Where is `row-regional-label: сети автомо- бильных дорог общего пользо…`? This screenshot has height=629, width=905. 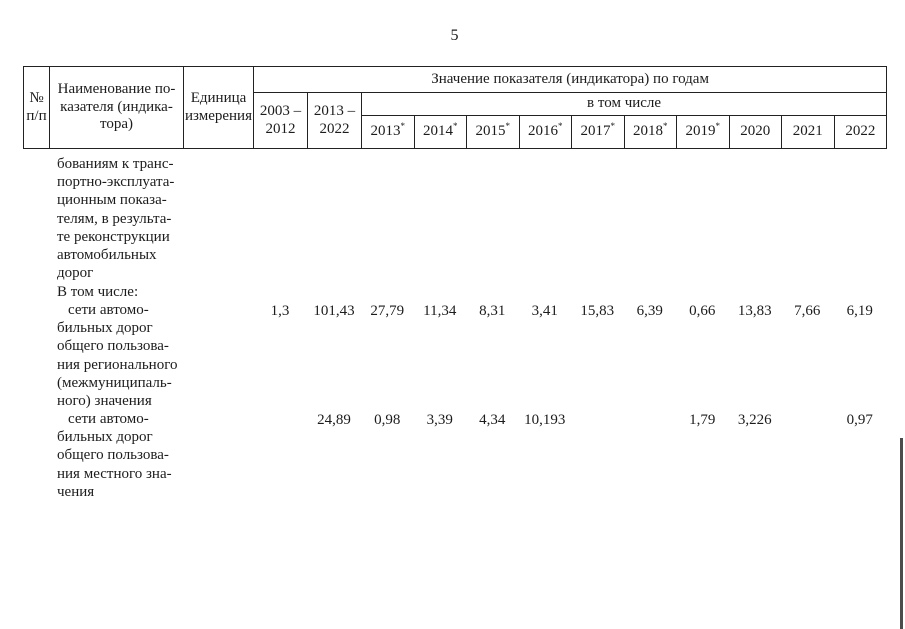
row-regional-label: сети автомо- бильных дорог общего пользо… is located at coordinates (117, 356).